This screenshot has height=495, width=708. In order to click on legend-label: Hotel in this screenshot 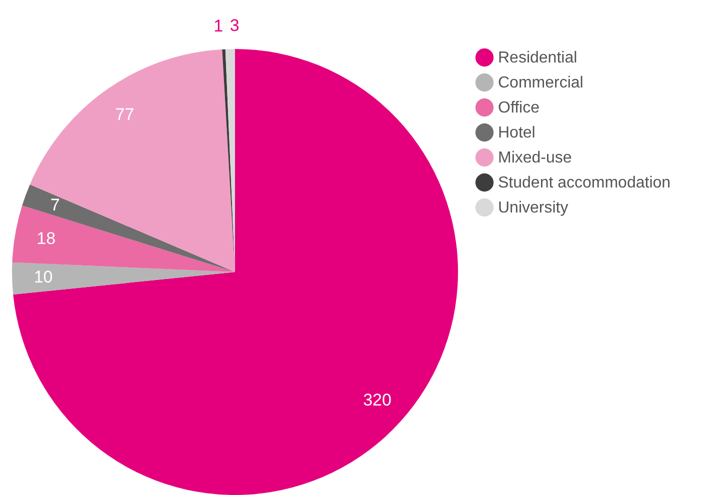, I will do `click(517, 133)`.